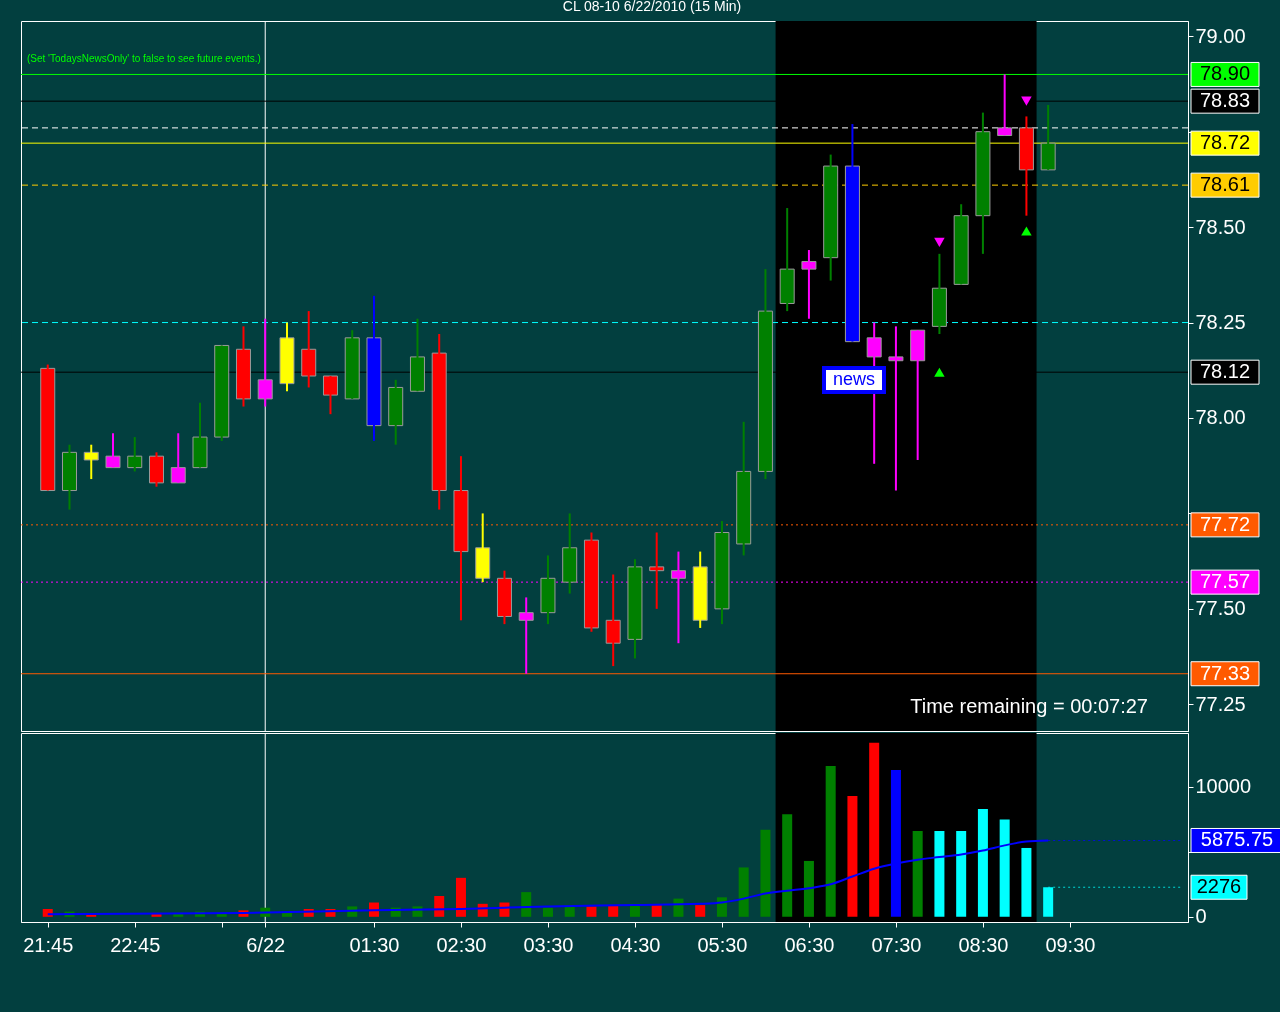 The width and height of the screenshot is (1280, 1012). Describe the element at coordinates (461, 944) in the screenshot. I see `x-tick-label: 02:30` at that location.